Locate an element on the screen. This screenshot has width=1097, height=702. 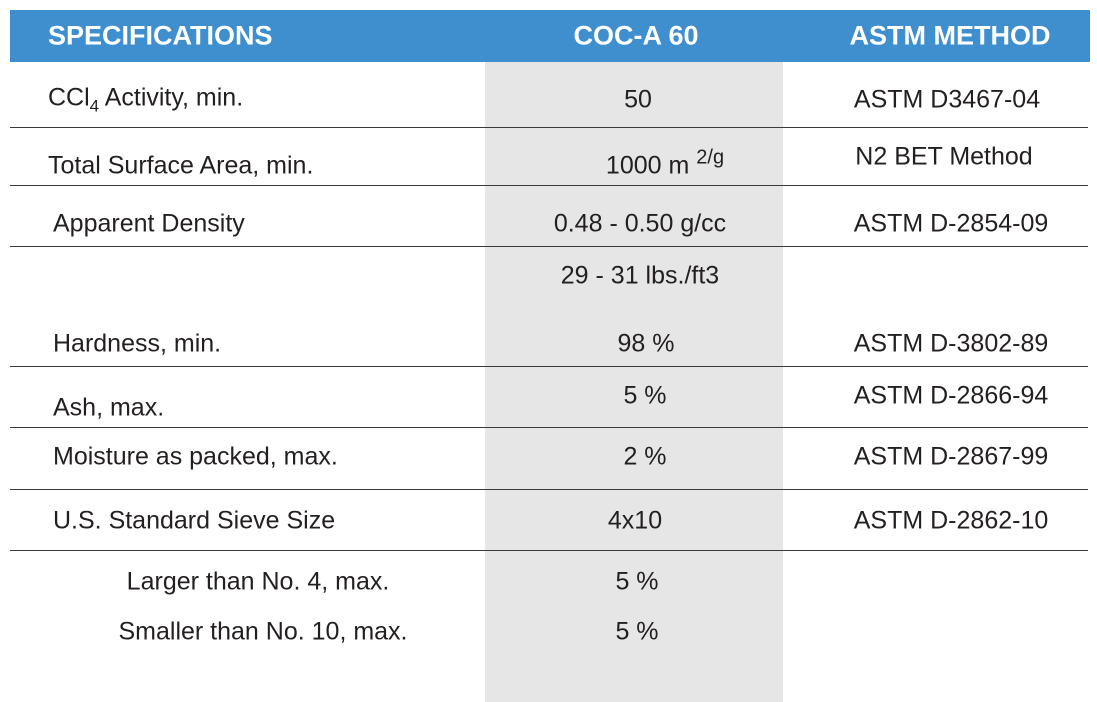
value-cell-part: 2/g is located at coordinates (710, 157).